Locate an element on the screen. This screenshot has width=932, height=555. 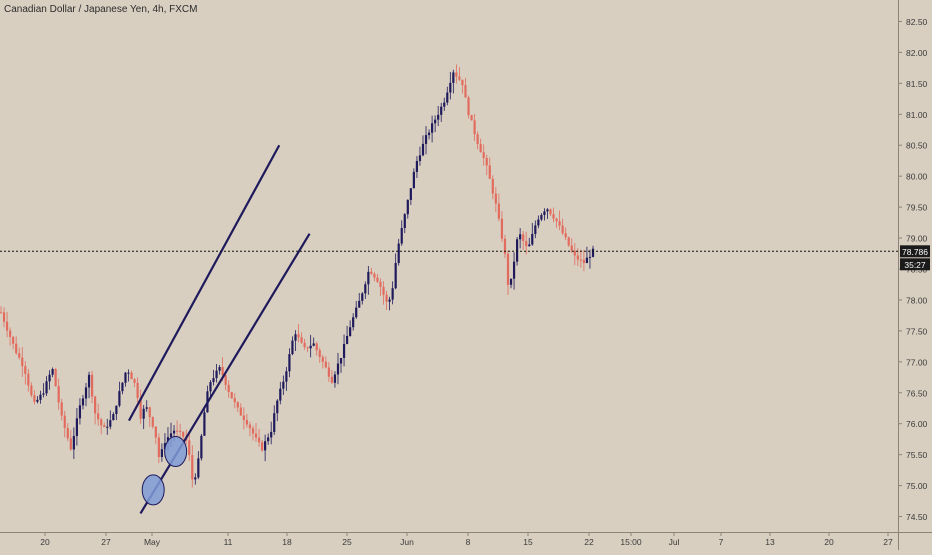
lower-channel-line is located at coordinates (225, 374).